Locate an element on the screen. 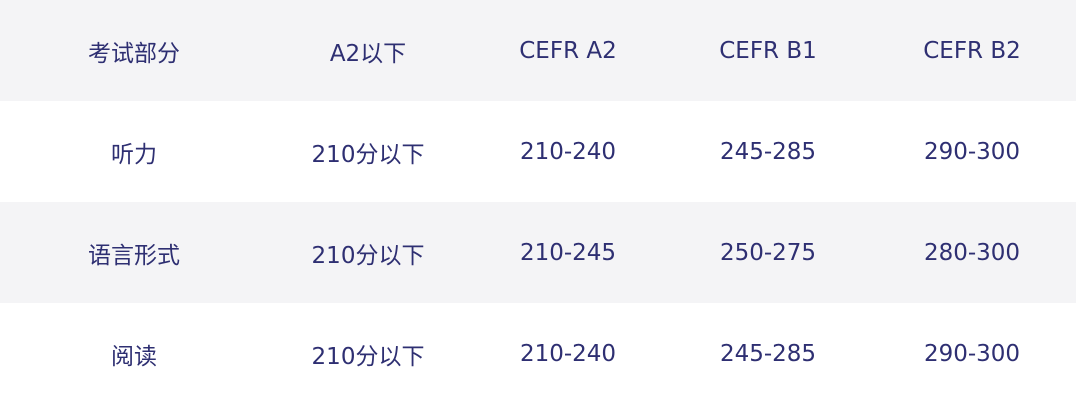 This screenshot has width=1076, height=404. header-cell: A2以下 is located at coordinates (368, 50).